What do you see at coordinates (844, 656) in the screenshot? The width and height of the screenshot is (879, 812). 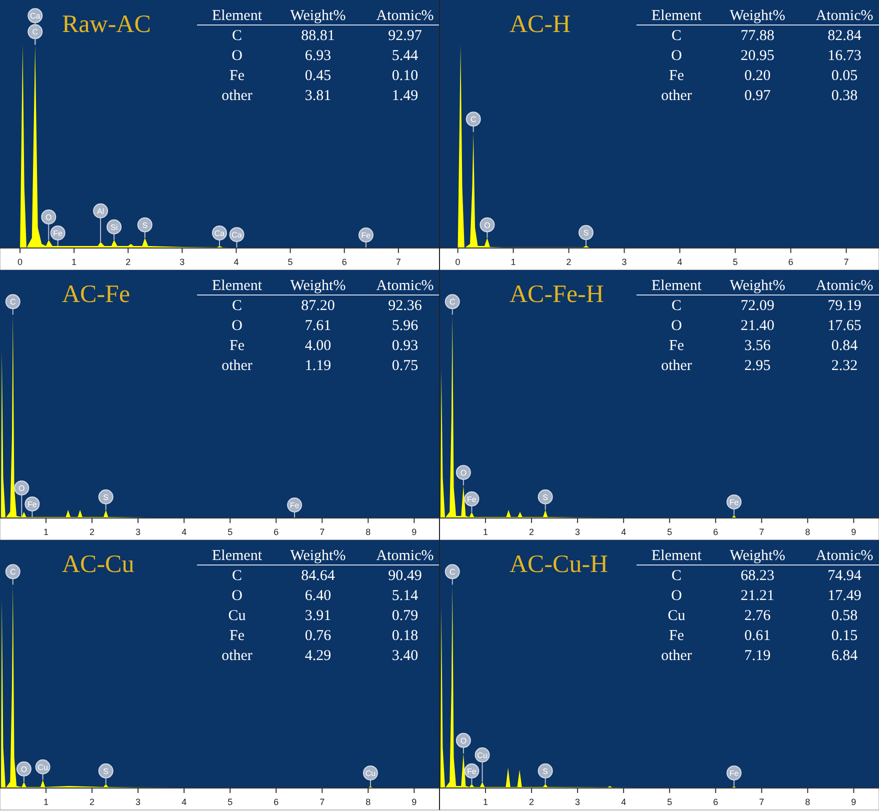 I see `annotation: 6.84` at bounding box center [844, 656].